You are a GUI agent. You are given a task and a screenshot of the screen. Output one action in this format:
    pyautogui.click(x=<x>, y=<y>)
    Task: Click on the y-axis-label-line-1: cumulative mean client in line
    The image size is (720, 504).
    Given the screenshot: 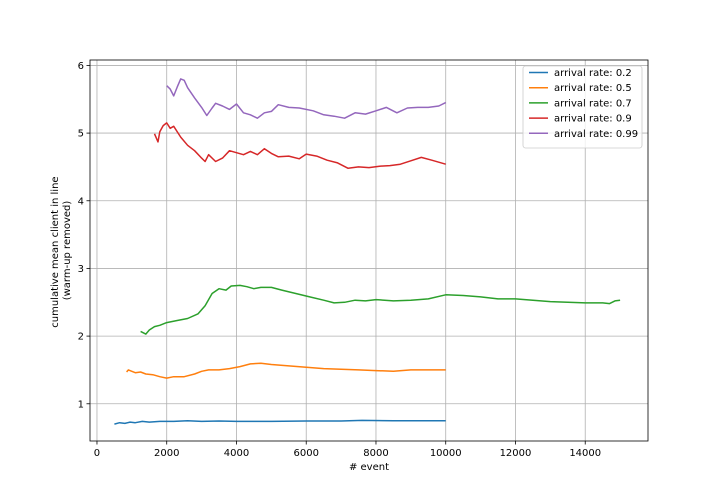 What is the action you would take?
    pyautogui.click(x=55, y=251)
    